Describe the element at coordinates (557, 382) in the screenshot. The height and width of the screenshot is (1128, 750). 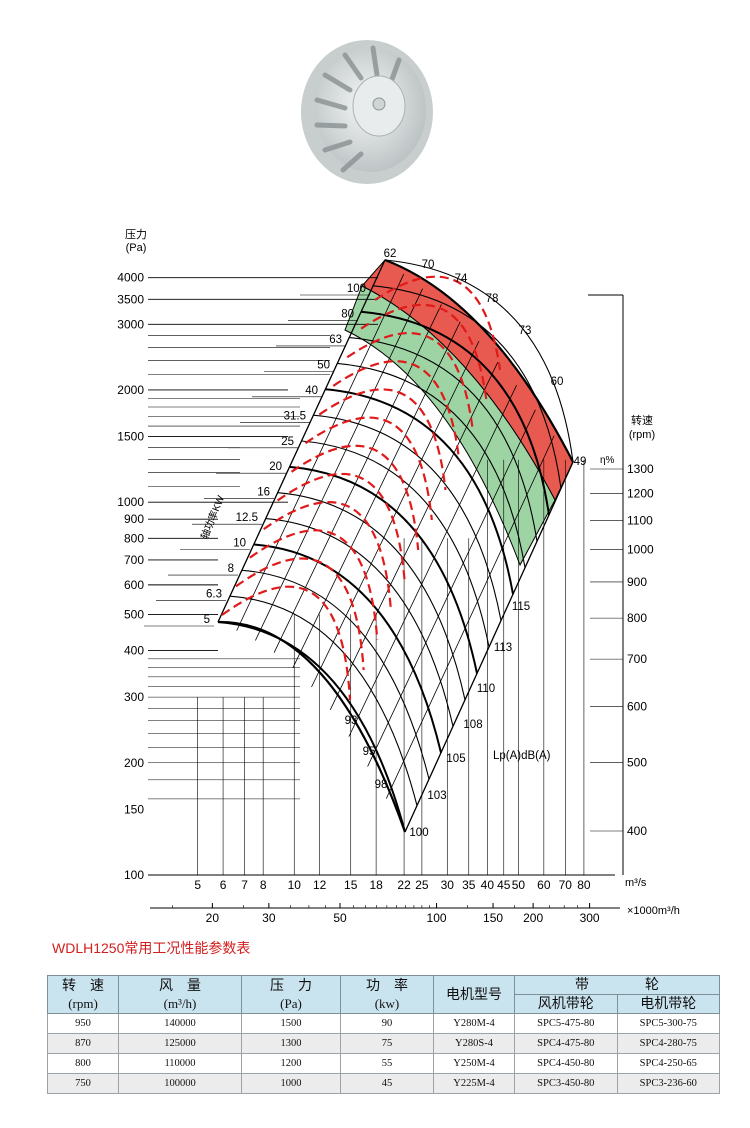
I see `efficiency-value-label: 60` at that location.